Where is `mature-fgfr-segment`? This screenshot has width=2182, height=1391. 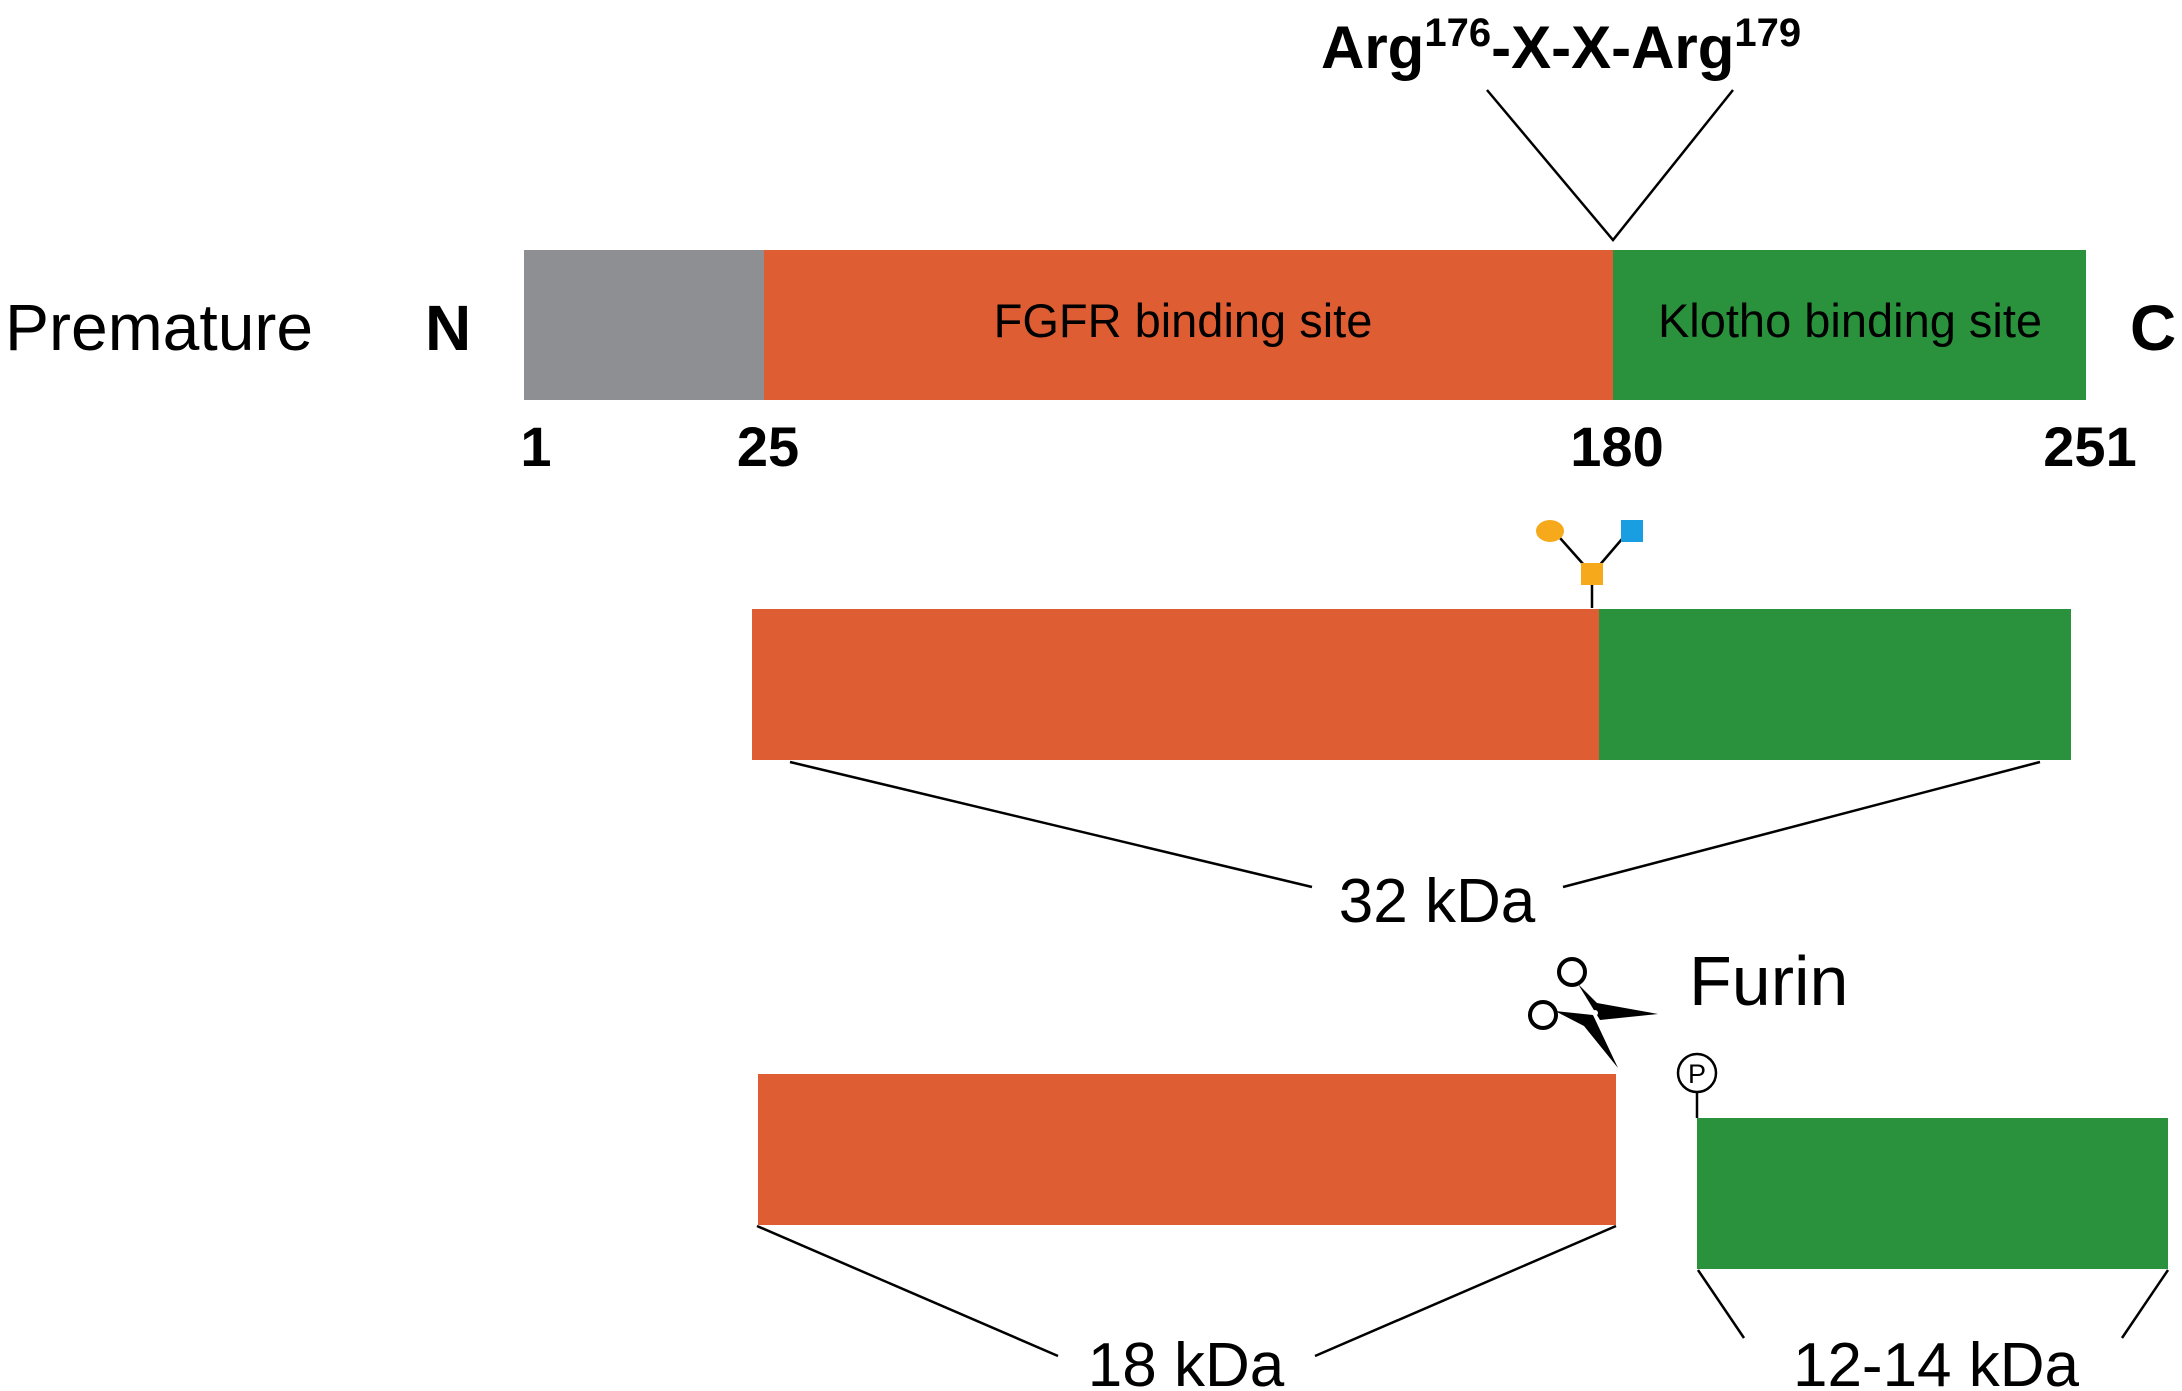
mature-fgfr-segment is located at coordinates (1176, 684).